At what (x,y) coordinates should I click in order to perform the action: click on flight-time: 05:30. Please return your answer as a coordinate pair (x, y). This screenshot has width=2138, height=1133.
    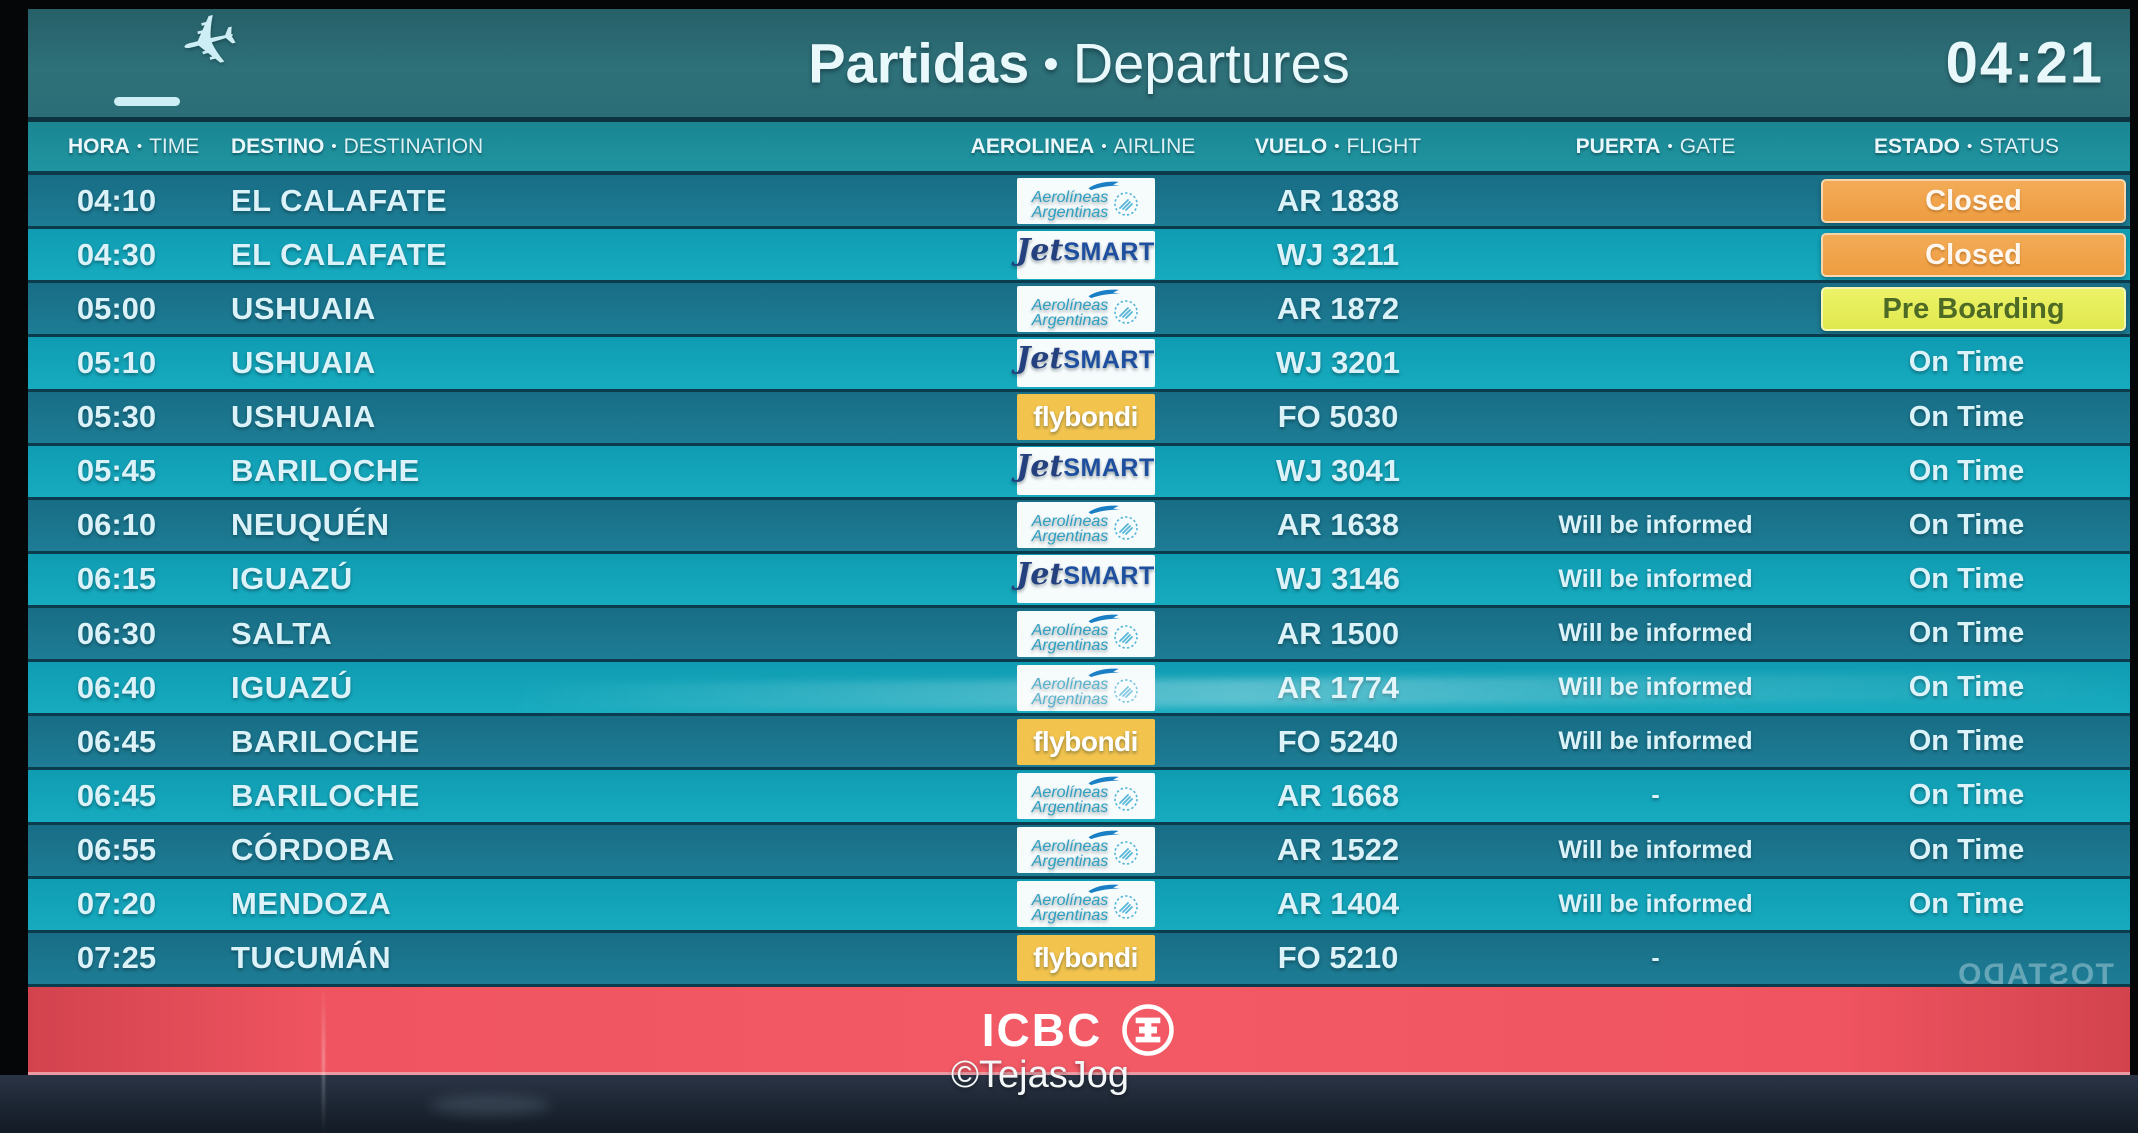
    Looking at the image, I should click on (116, 417).